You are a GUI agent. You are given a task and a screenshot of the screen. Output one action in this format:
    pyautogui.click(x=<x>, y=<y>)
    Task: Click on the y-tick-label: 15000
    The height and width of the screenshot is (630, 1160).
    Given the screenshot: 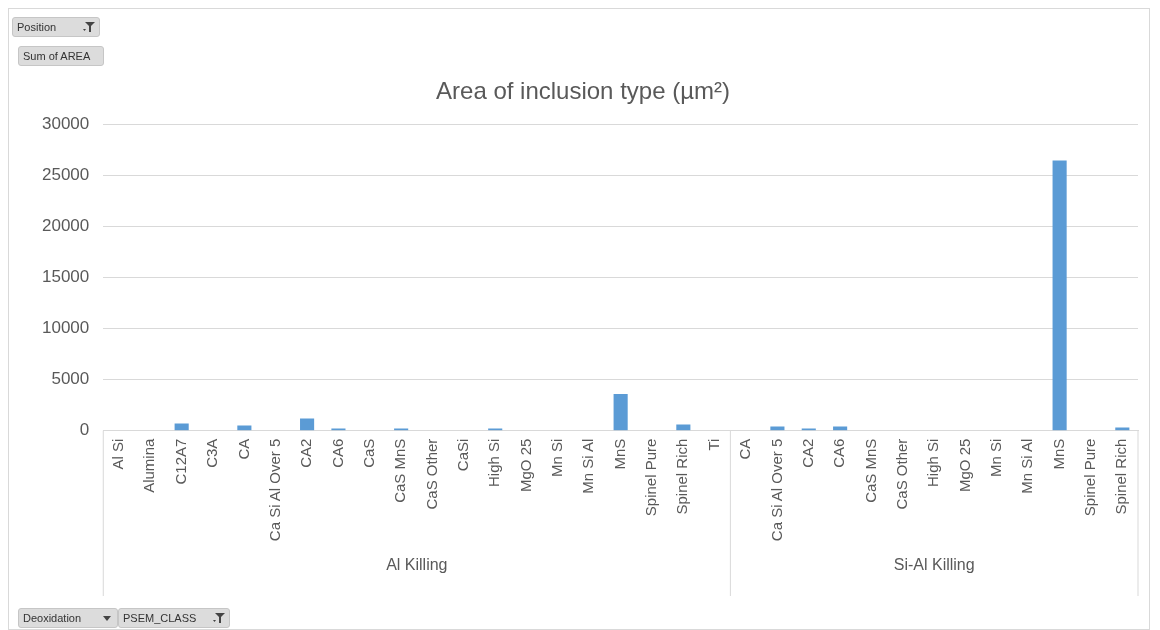 What is the action you would take?
    pyautogui.click(x=65, y=277)
    